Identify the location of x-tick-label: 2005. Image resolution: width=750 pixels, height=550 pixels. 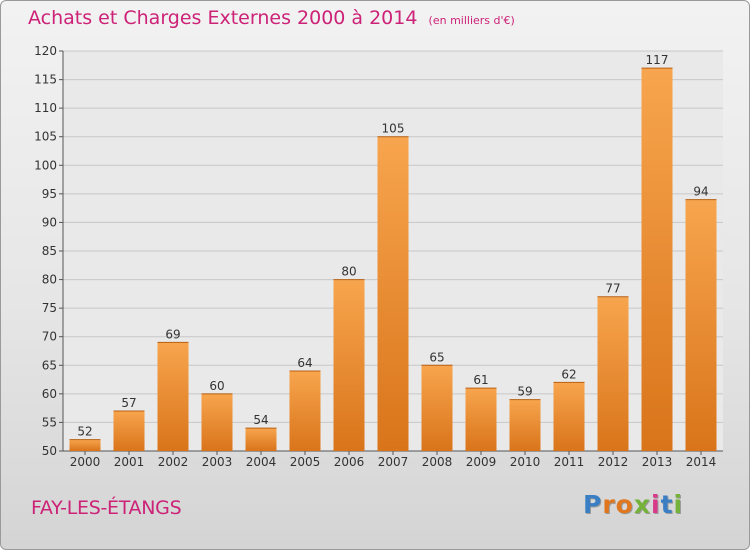
(305, 462).